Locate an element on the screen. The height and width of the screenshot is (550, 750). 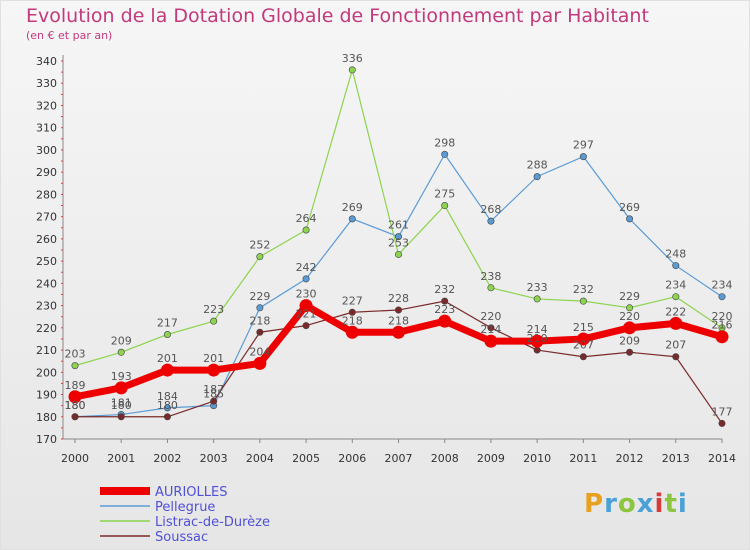
logo-letter: x is located at coordinates (645, 504).